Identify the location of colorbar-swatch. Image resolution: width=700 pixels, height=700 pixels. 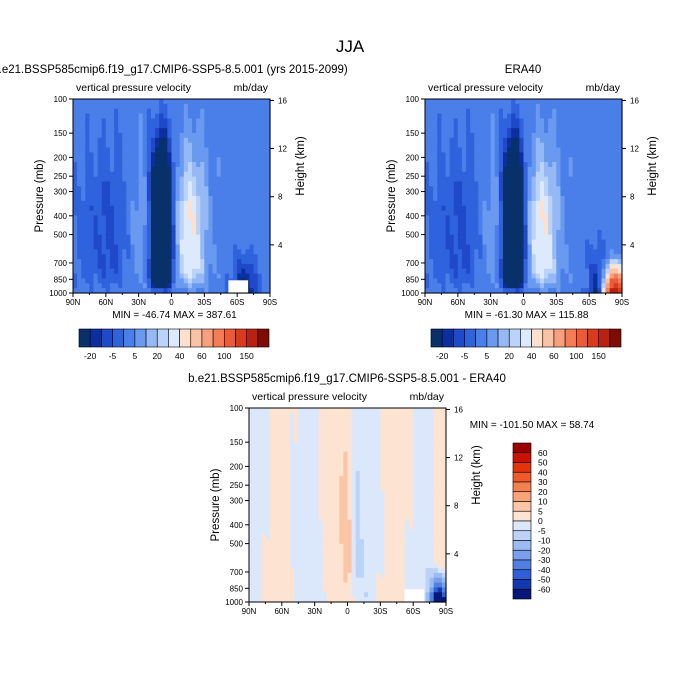
(570, 338).